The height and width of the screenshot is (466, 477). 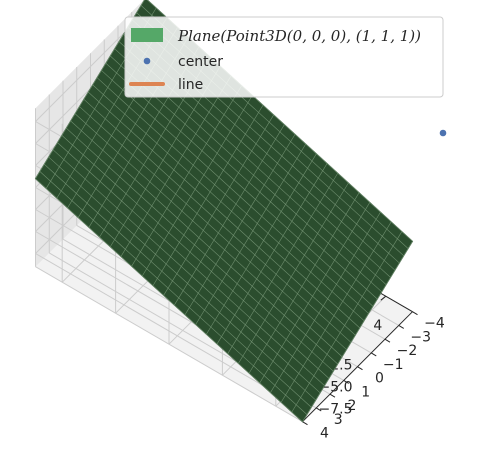 I want to click on y-tick-label: −3, so click(x=420, y=337).